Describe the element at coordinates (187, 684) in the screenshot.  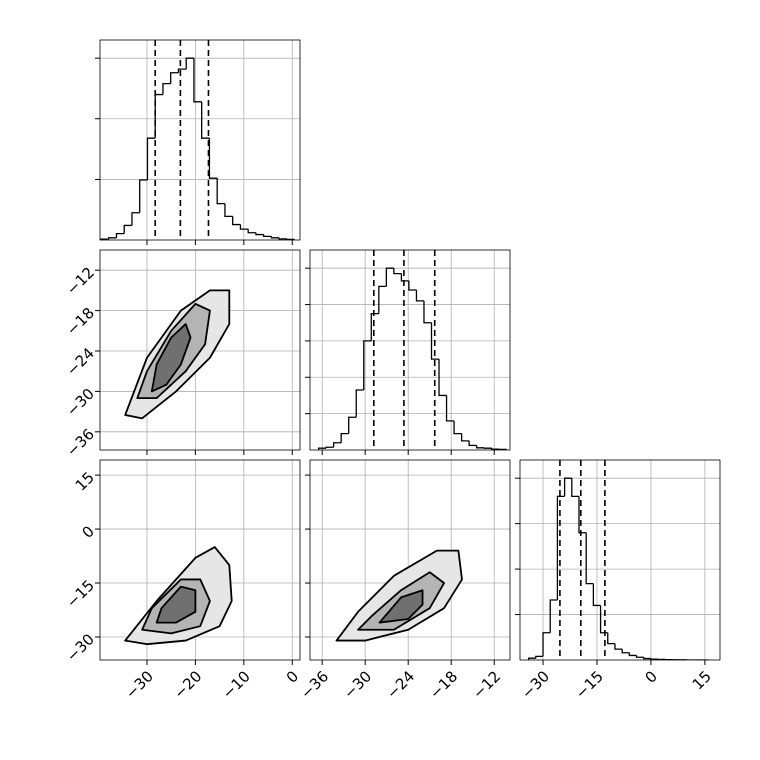
I see `x-tick-label: −20` at that location.